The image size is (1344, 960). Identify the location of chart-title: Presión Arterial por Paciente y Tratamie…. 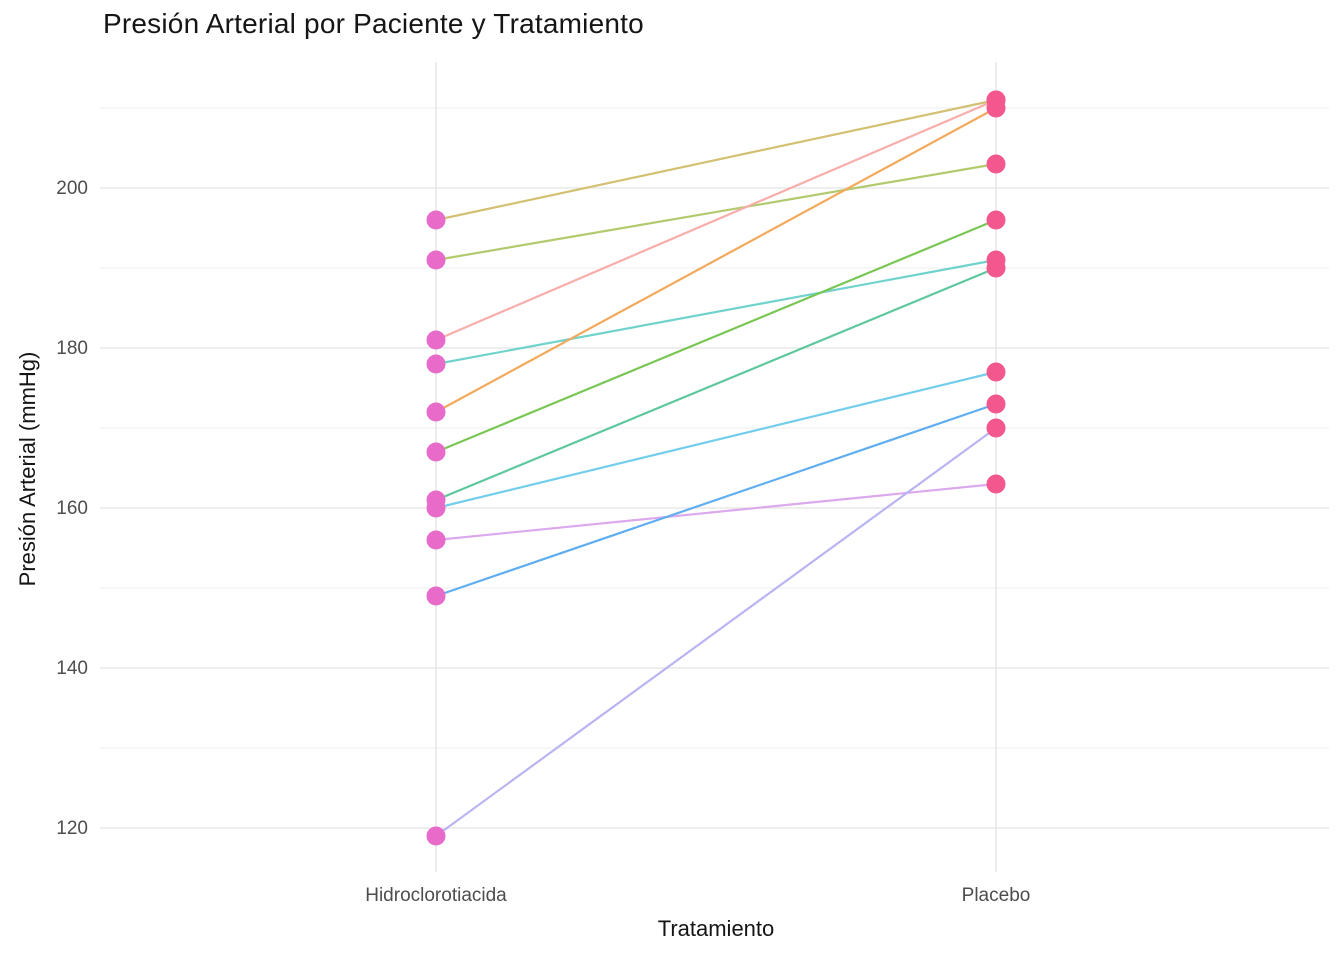
(373, 23).